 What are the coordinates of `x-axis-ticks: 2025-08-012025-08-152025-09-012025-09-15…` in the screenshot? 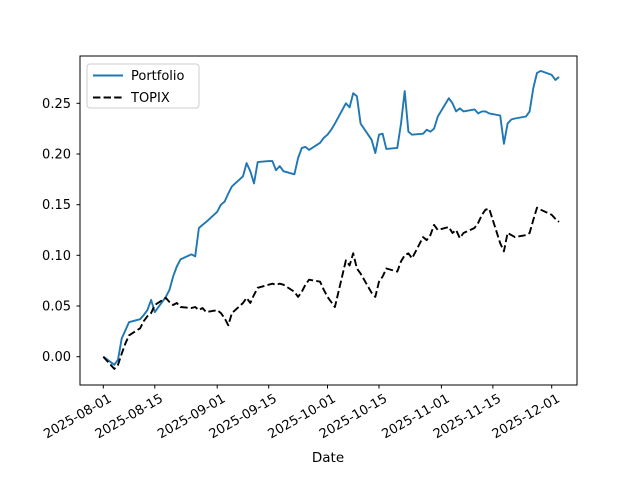 It's located at (302, 413).